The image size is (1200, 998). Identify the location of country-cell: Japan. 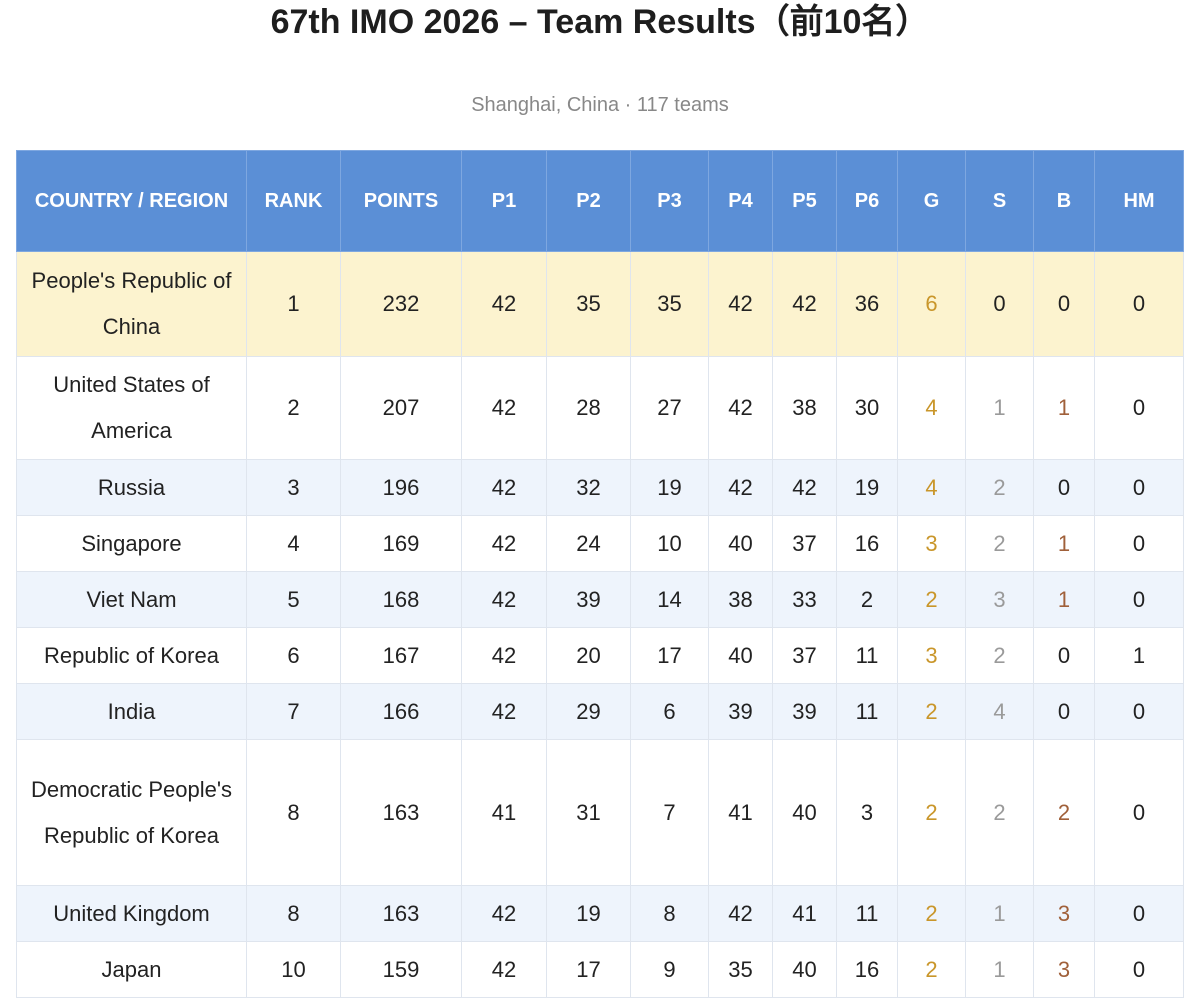
(131, 969).